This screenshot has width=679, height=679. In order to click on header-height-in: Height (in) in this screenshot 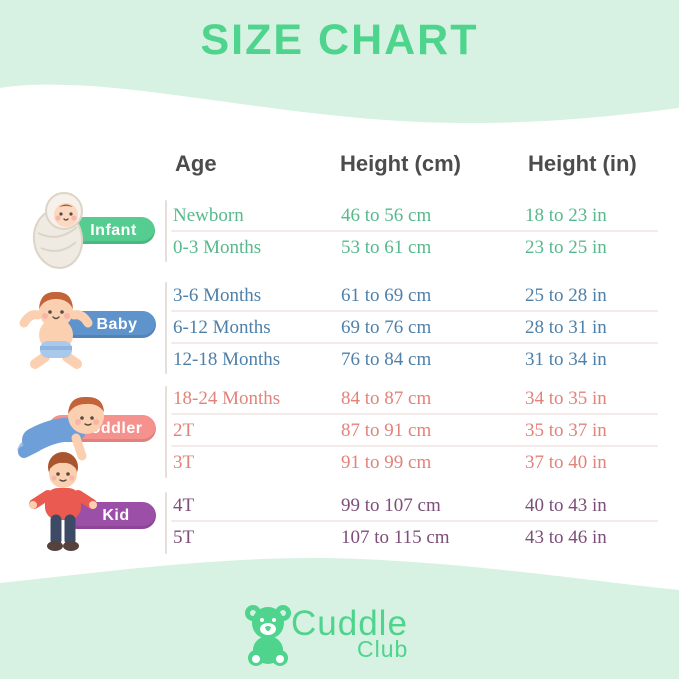, I will do `click(582, 163)`.